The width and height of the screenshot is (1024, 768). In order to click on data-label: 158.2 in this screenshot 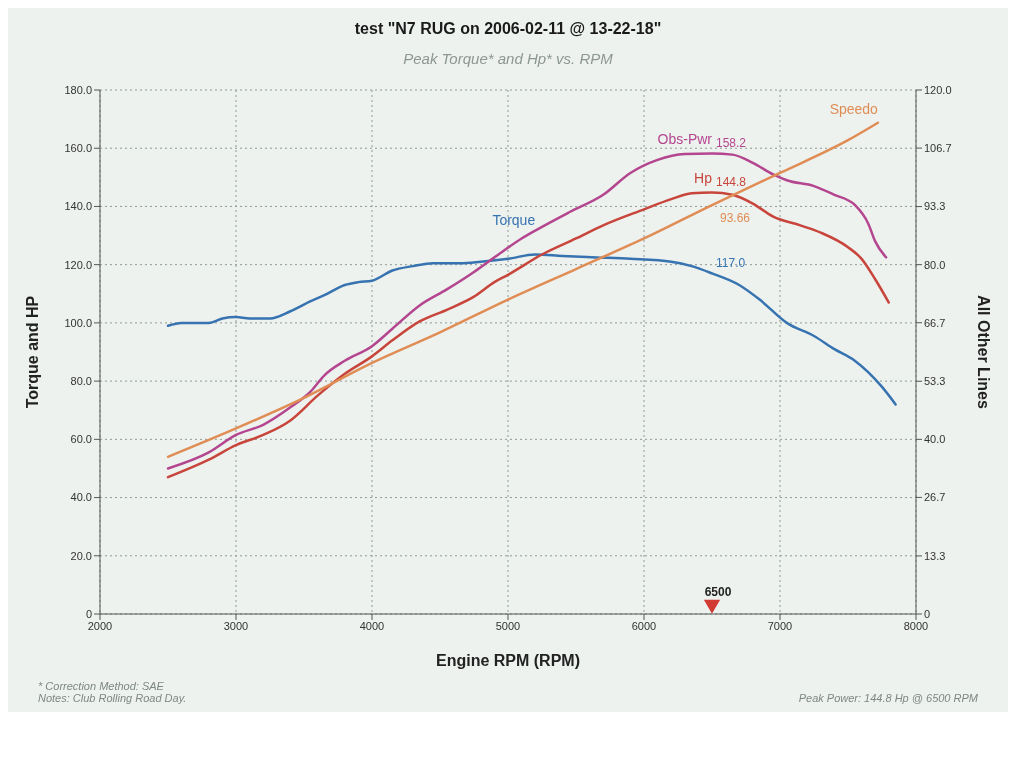, I will do `click(731, 143)`.